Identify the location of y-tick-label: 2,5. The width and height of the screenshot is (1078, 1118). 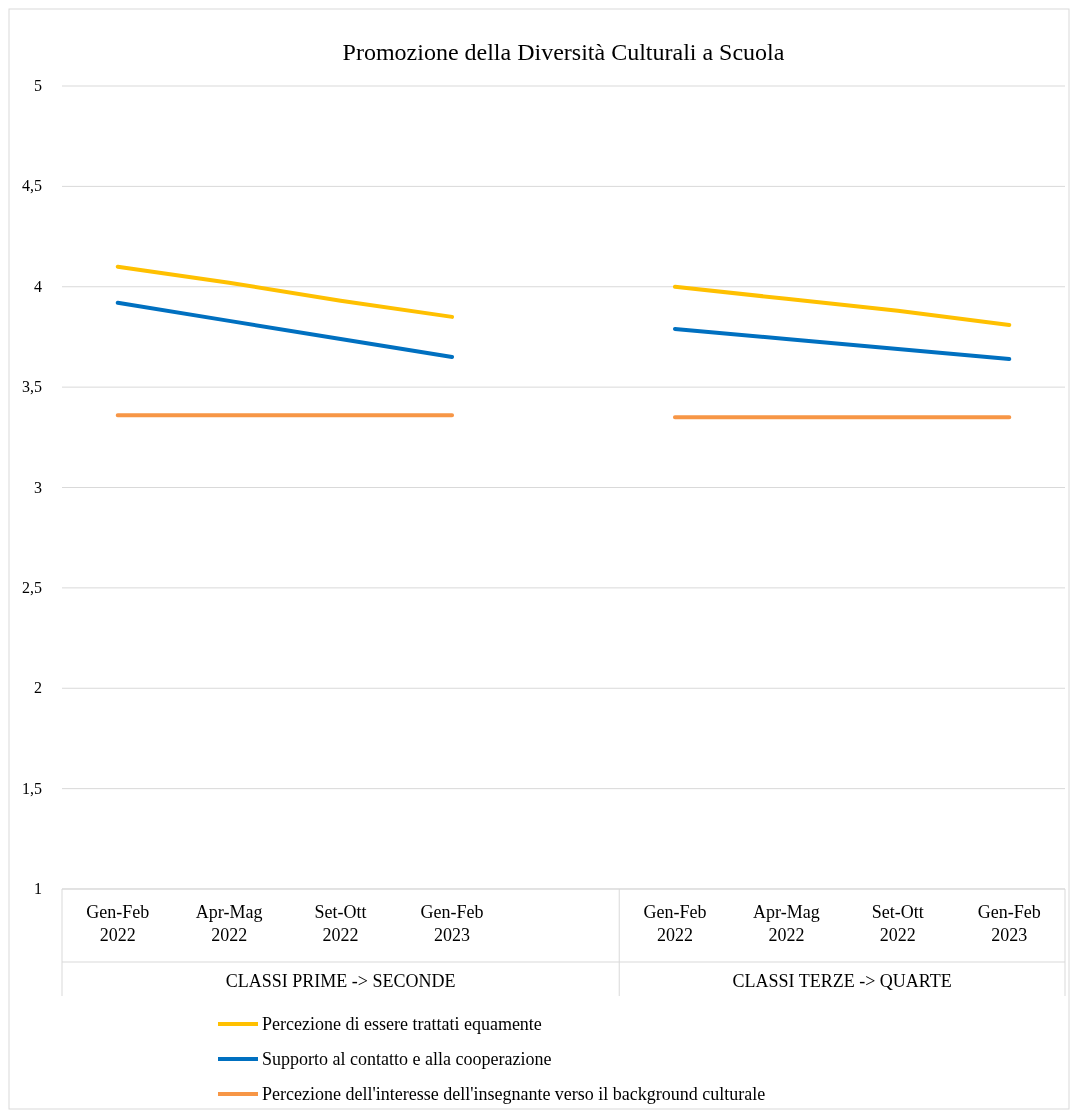
(32, 587).